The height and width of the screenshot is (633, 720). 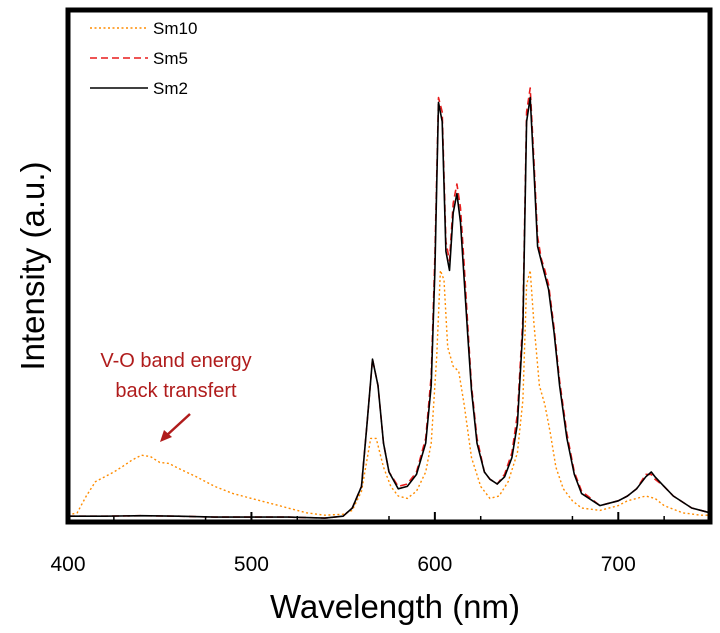 What do you see at coordinates (32, 265) in the screenshot?
I see `y-axis-title: Intensity (a.u.)` at bounding box center [32, 265].